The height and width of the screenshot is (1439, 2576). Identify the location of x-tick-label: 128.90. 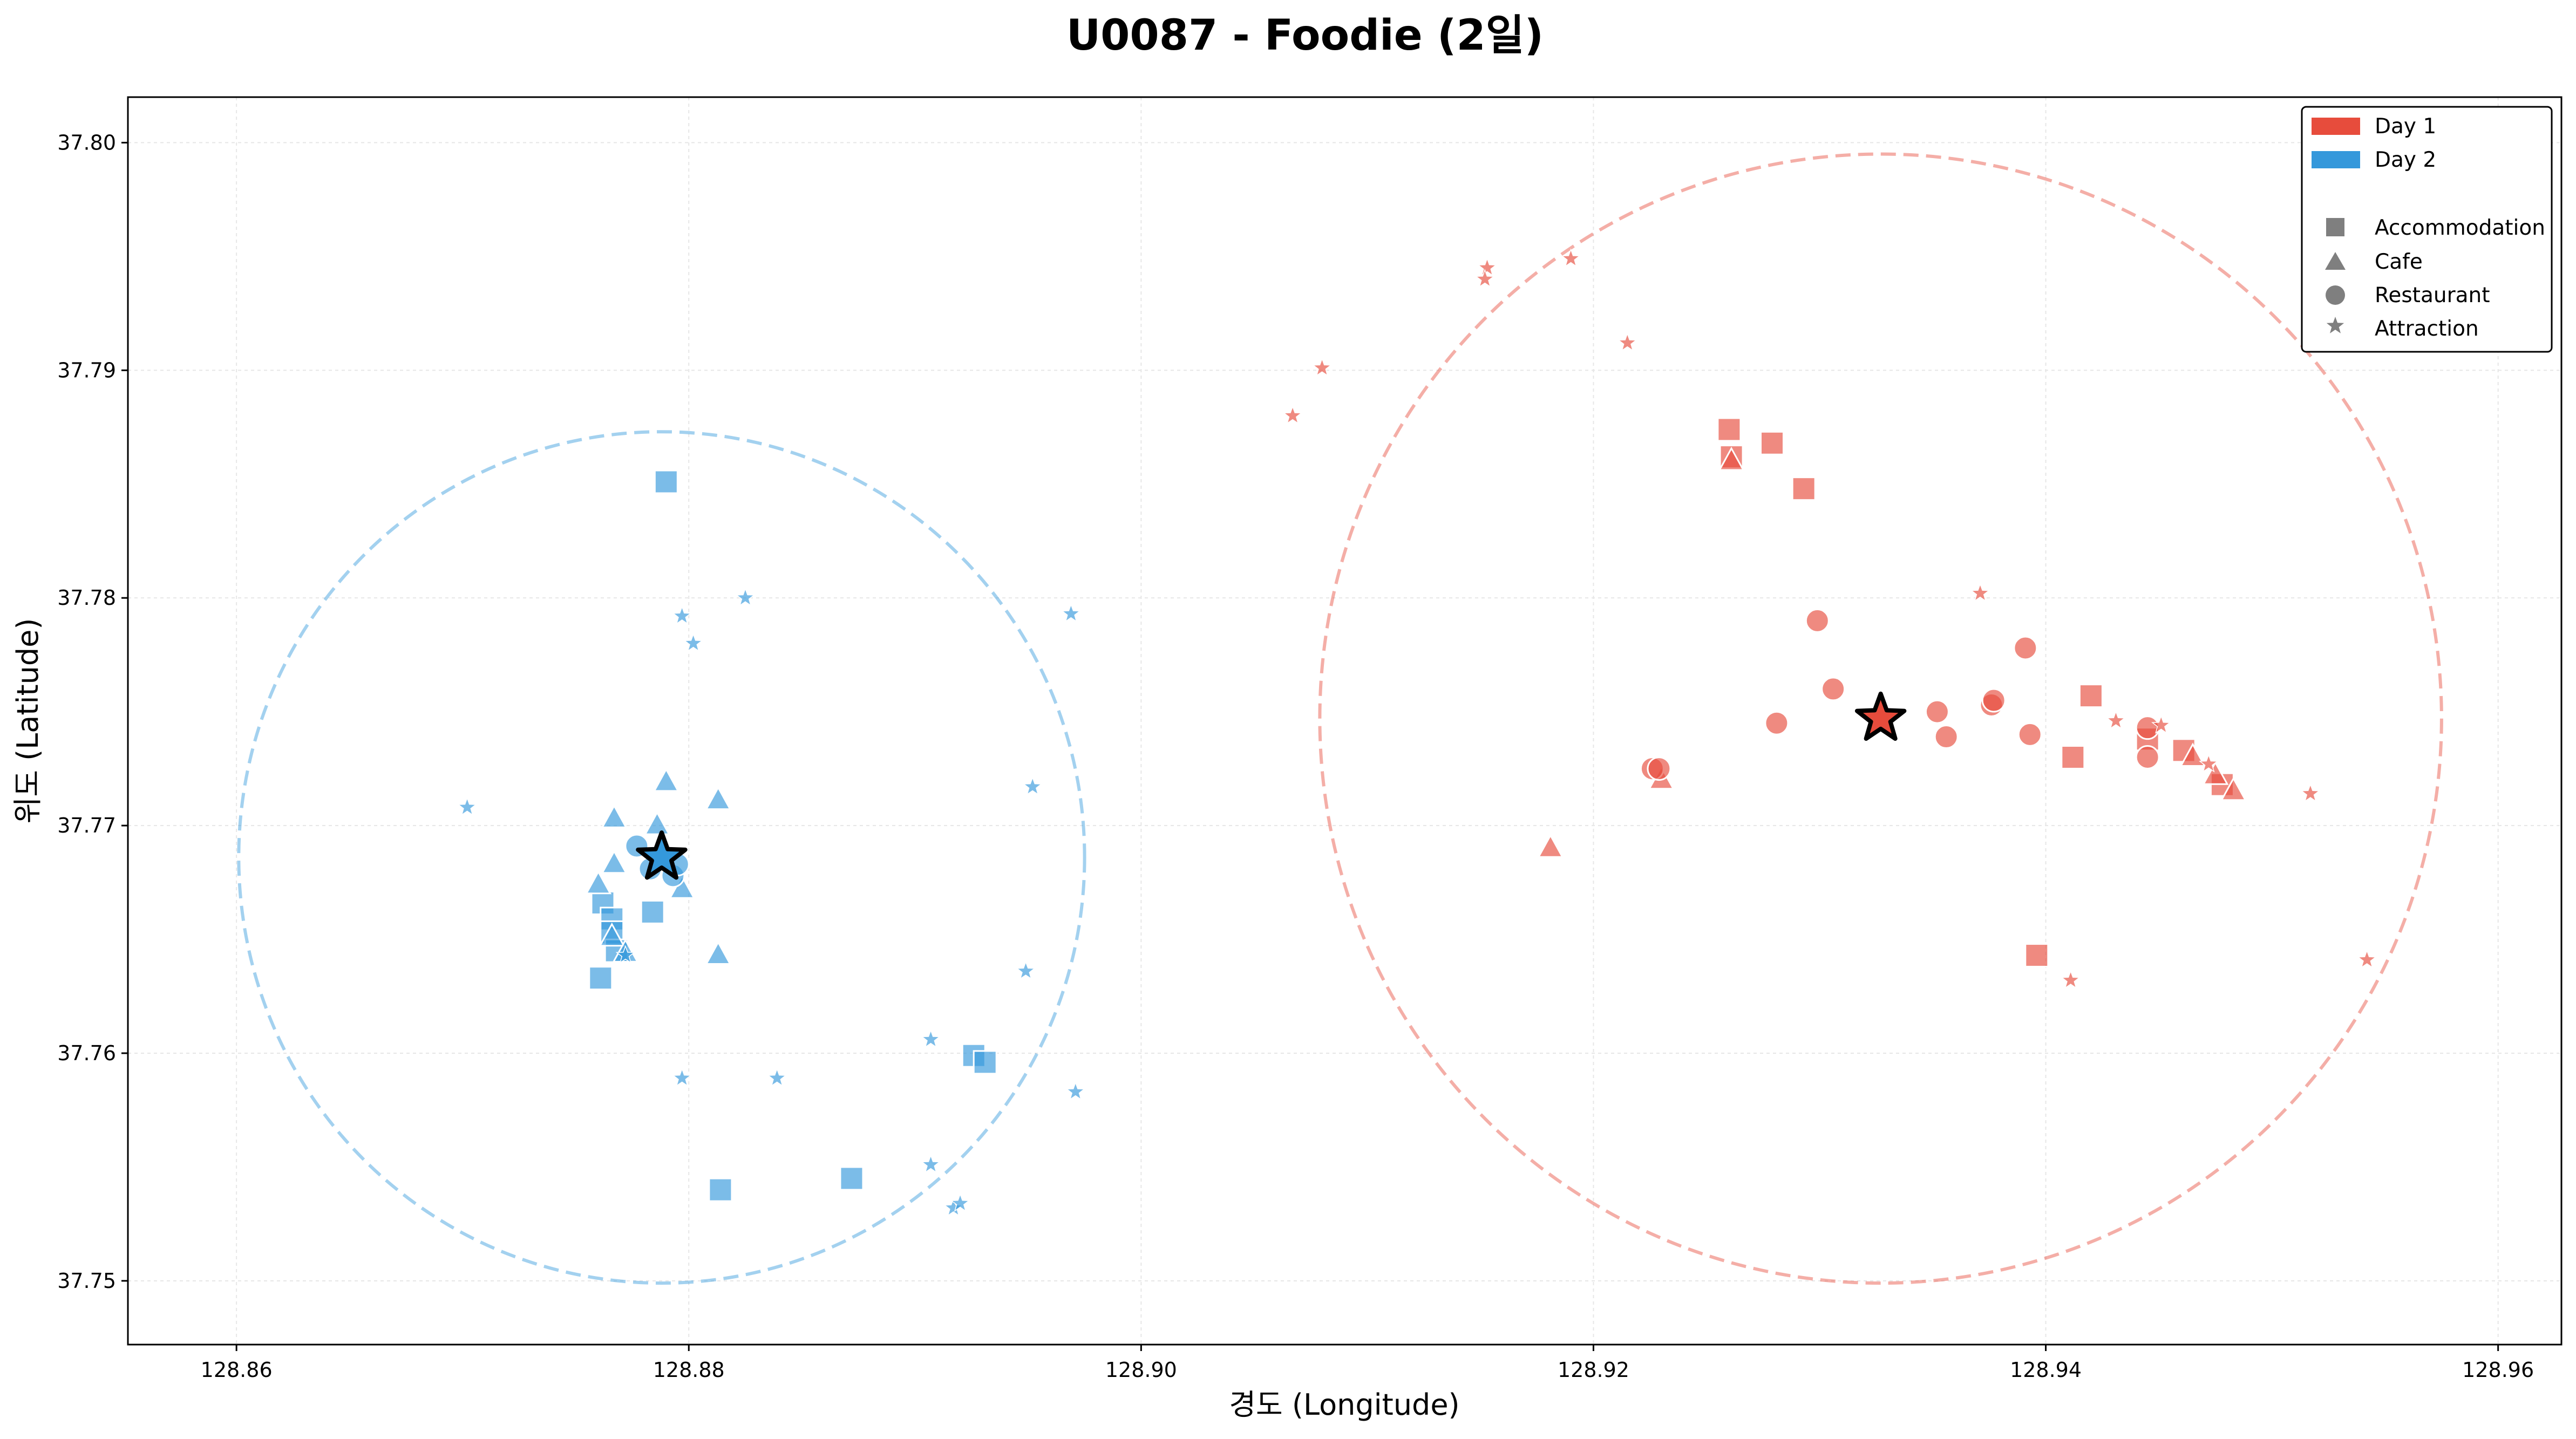
(1141, 1370).